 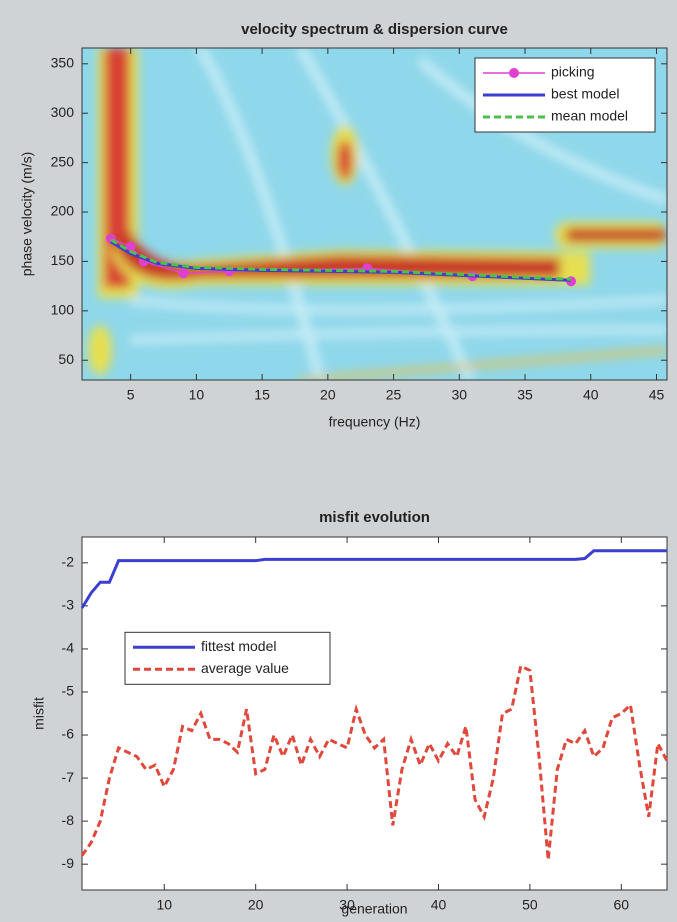 What do you see at coordinates (227, 658) in the screenshot?
I see `legend-box` at bounding box center [227, 658].